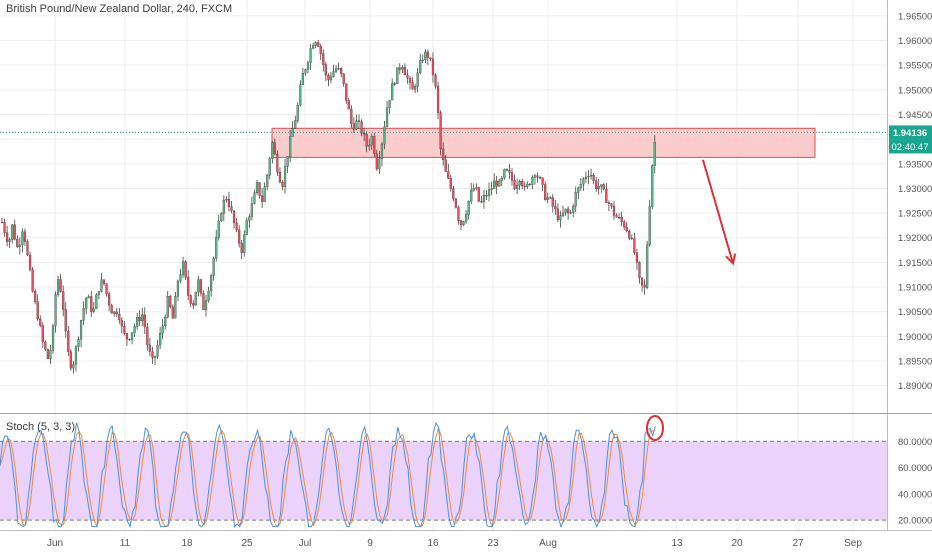 The image size is (932, 555). Describe the element at coordinates (915, 288) in the screenshot. I see `y-tick-label: 1.91000` at that location.